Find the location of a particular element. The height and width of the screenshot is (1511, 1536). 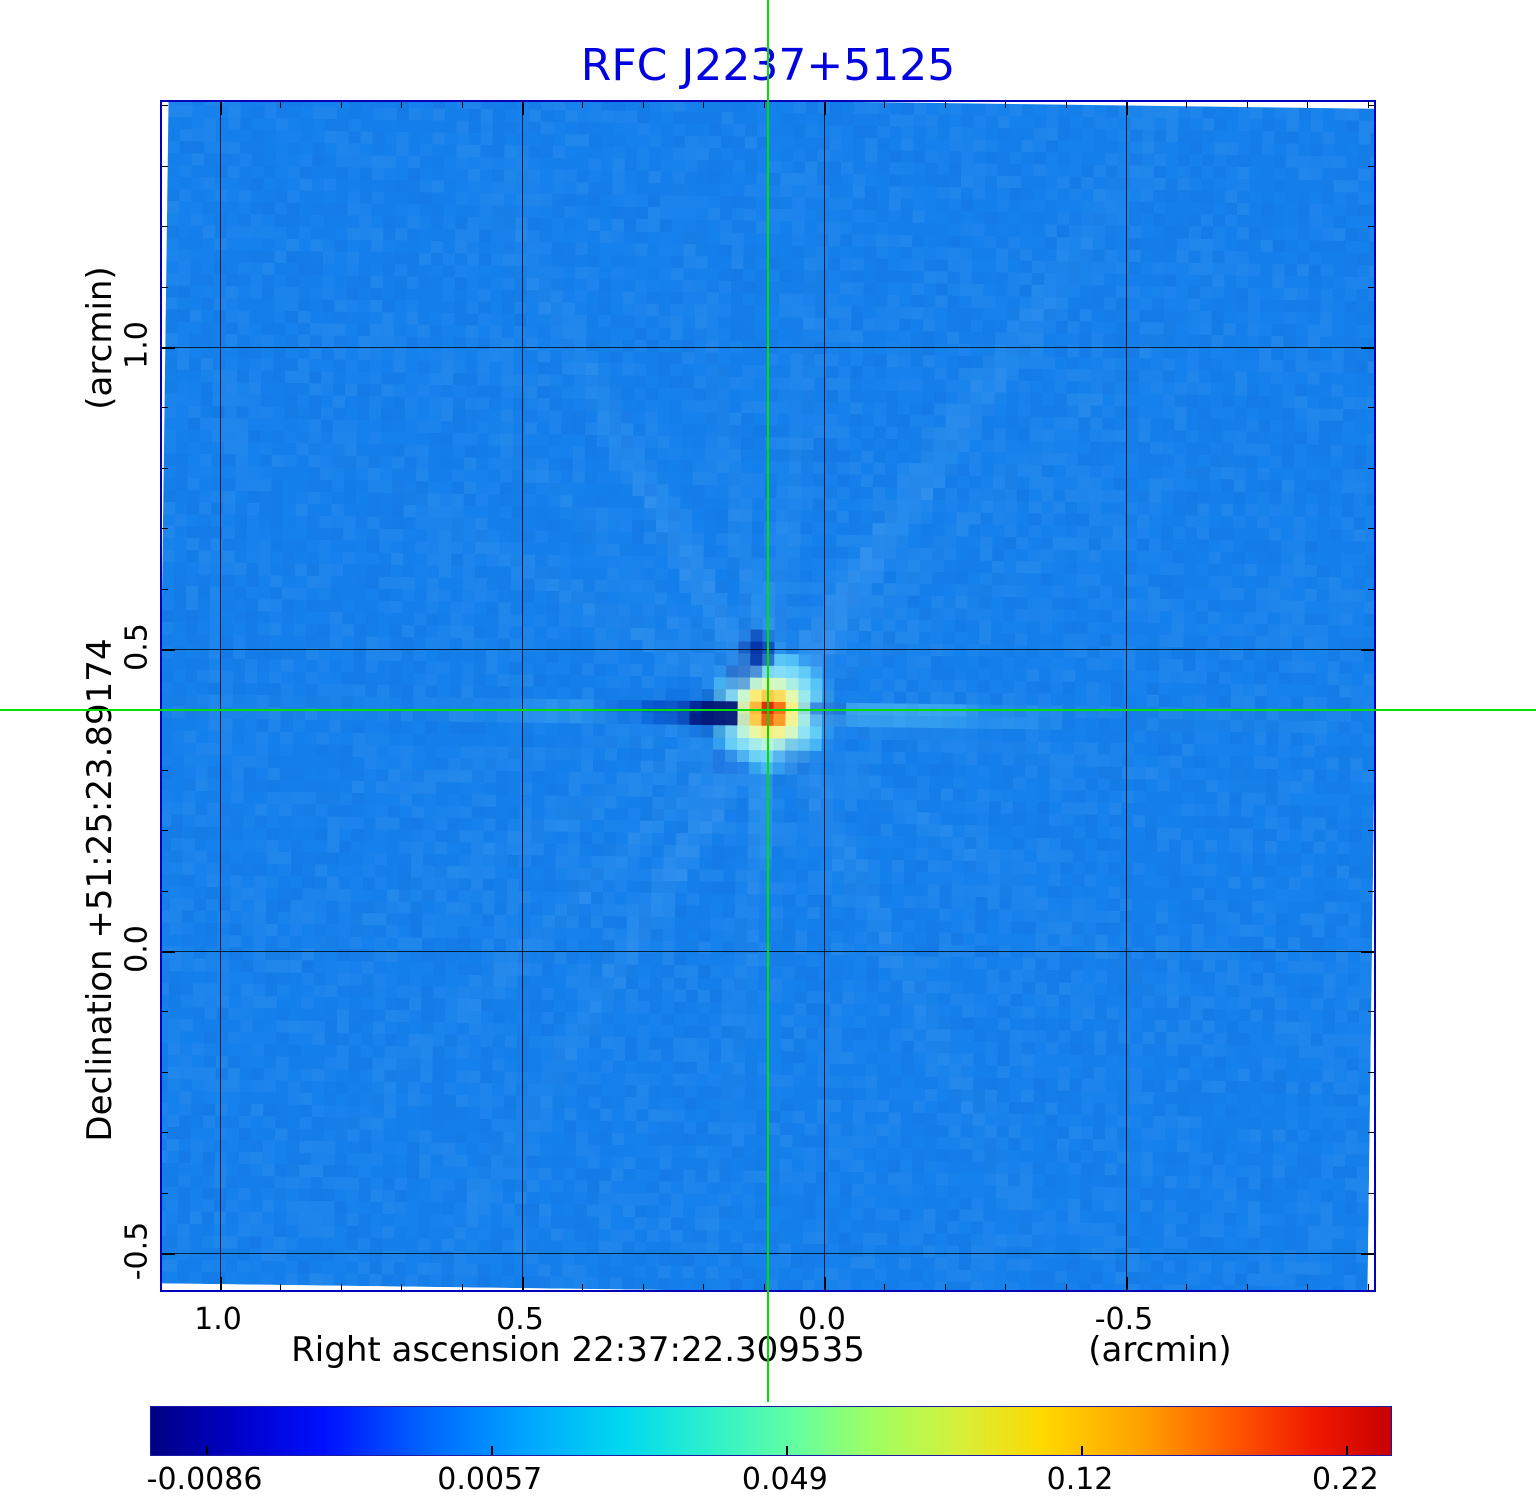

x-tick-label: -0.5 is located at coordinates (1124, 1319).